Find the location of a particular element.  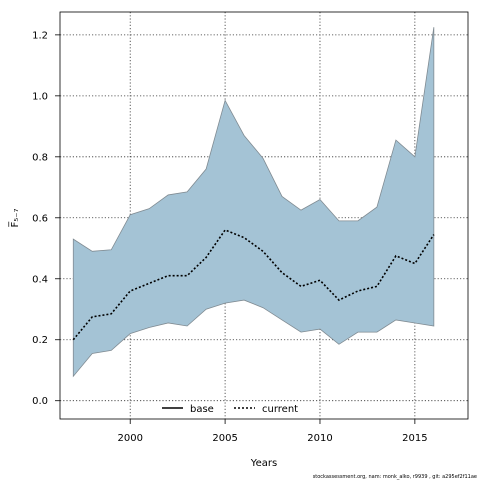

y-tick-label: 1.0 is located at coordinates (40, 96).